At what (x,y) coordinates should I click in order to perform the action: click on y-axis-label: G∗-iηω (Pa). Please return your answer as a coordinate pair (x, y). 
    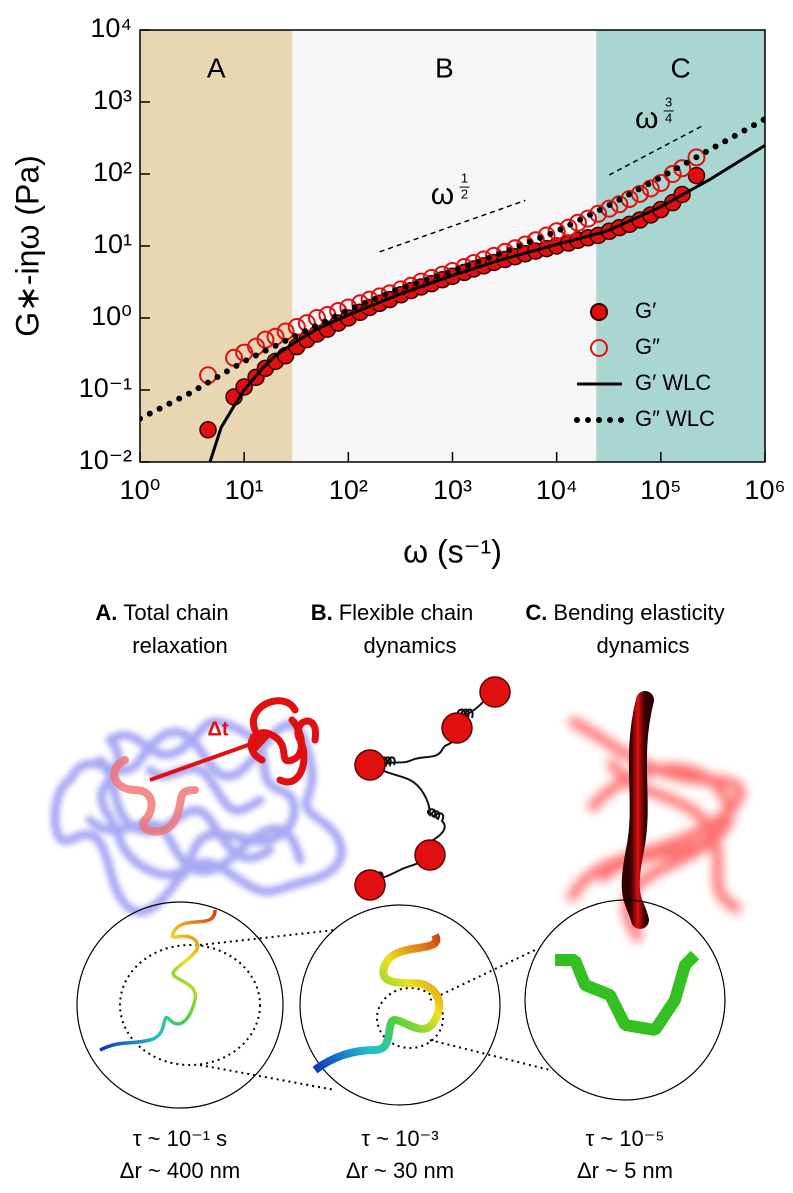
    Looking at the image, I should click on (27, 246).